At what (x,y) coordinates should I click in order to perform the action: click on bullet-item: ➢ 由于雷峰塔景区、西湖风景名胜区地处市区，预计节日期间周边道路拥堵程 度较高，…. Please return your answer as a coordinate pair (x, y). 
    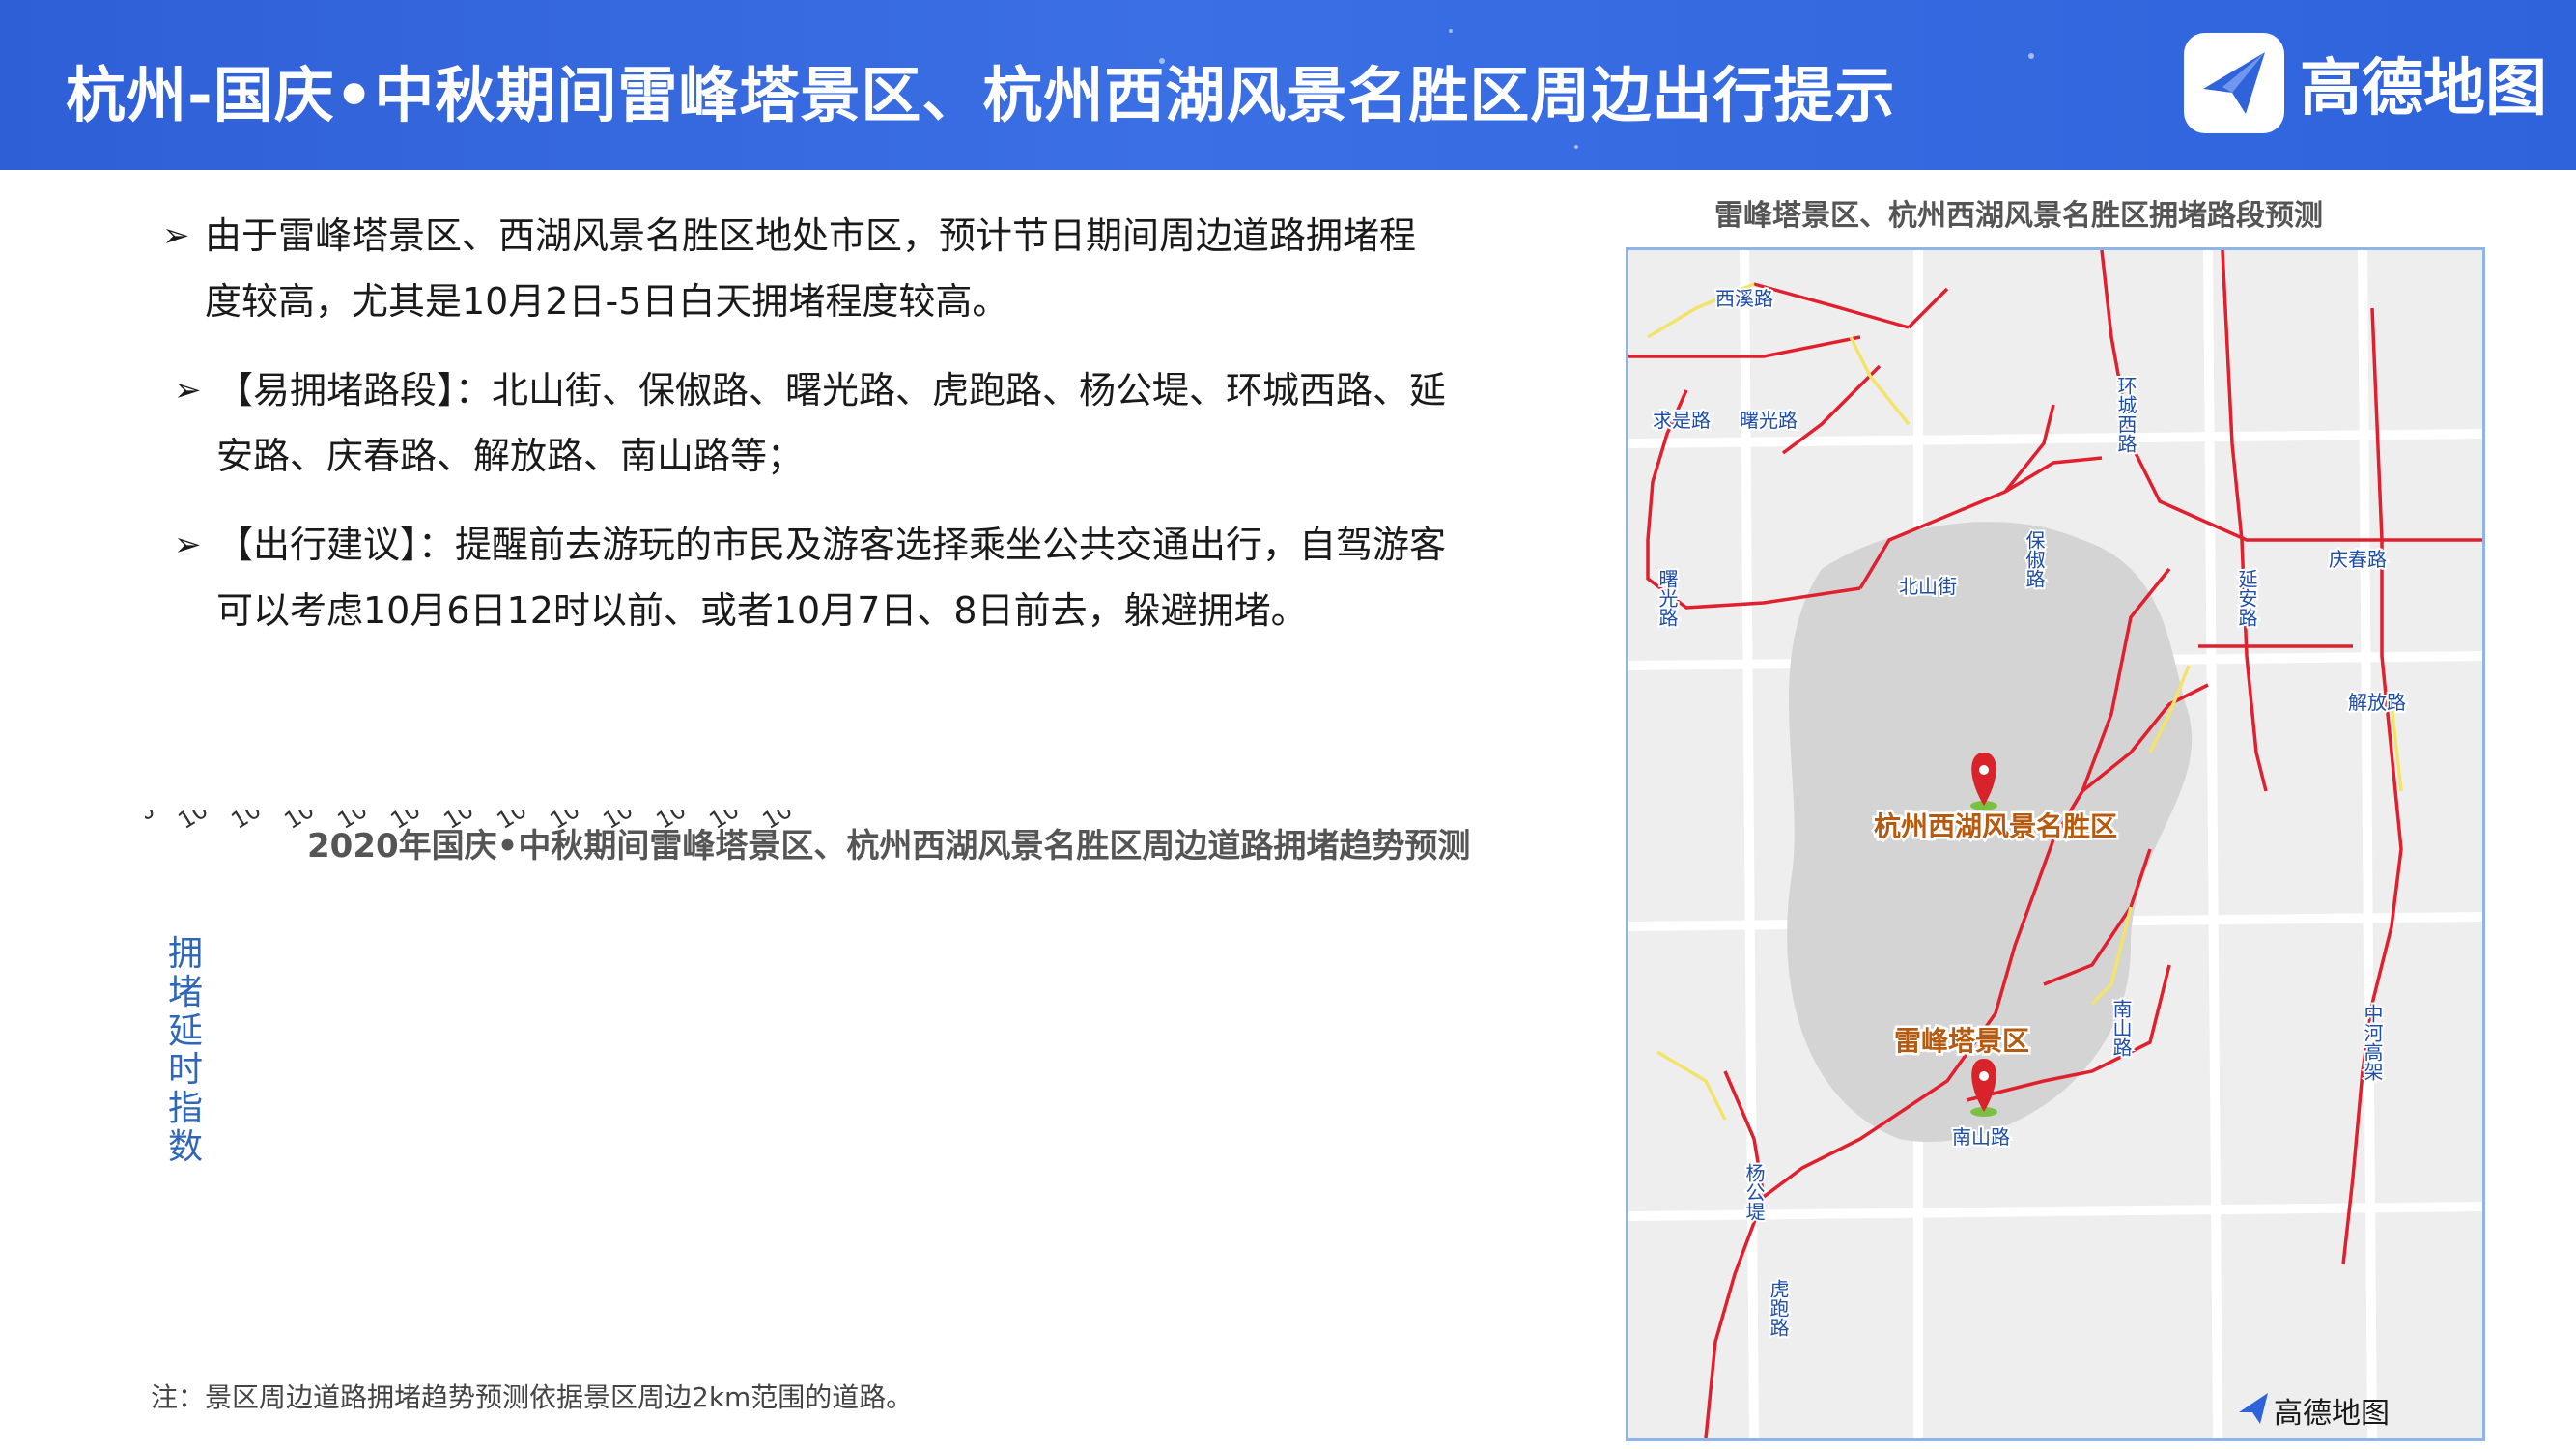
    Looking at the image, I should click on (834, 268).